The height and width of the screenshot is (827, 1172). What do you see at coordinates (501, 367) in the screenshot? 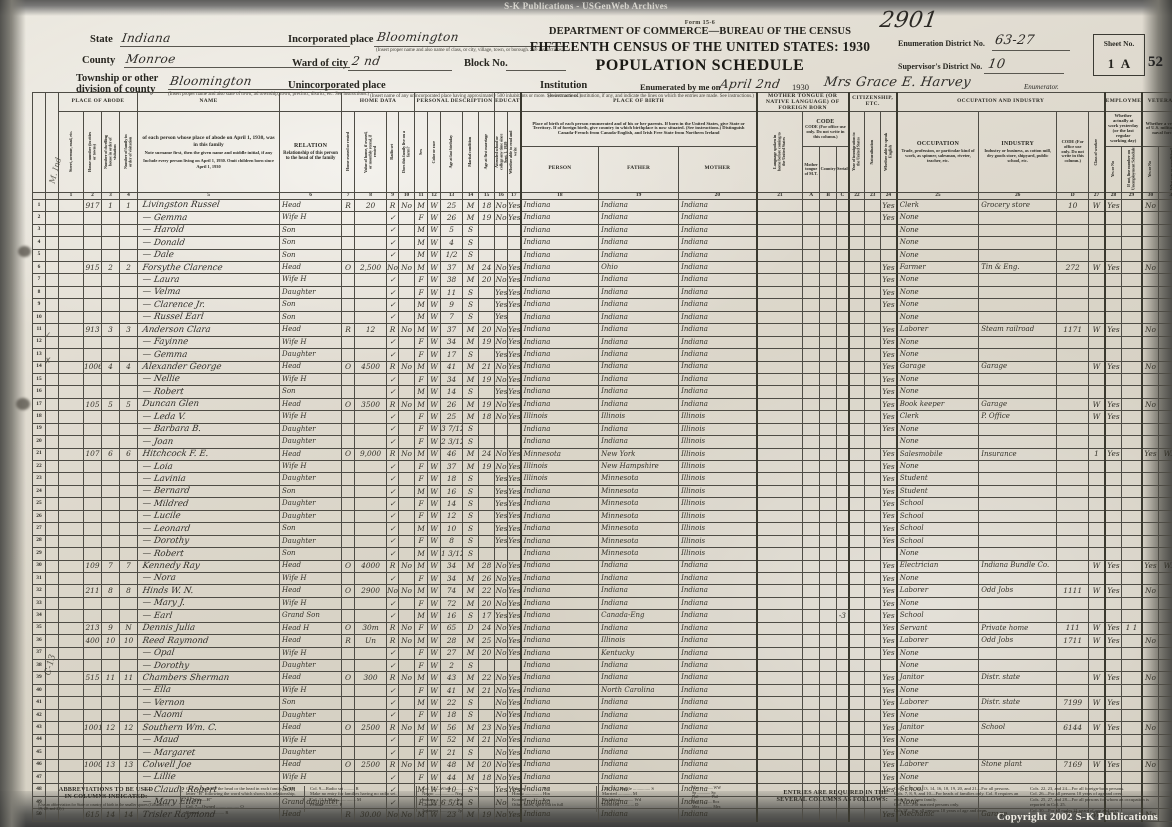
I see `cell-sch: No` at bounding box center [501, 367].